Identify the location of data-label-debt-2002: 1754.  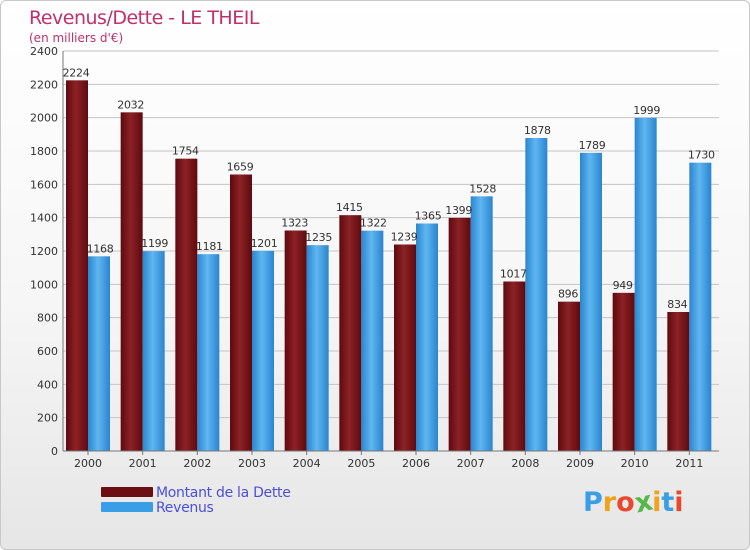
(185, 151).